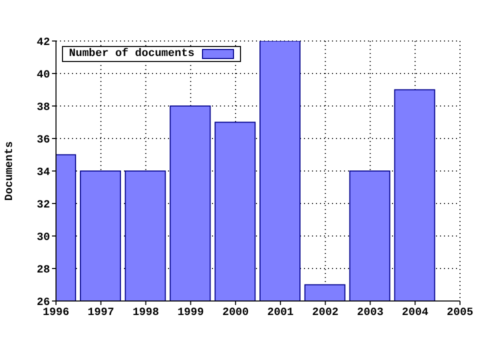 The image size is (480, 350). Describe the element at coordinates (43, 42) in the screenshot. I see `y-tick-label: 42` at that location.